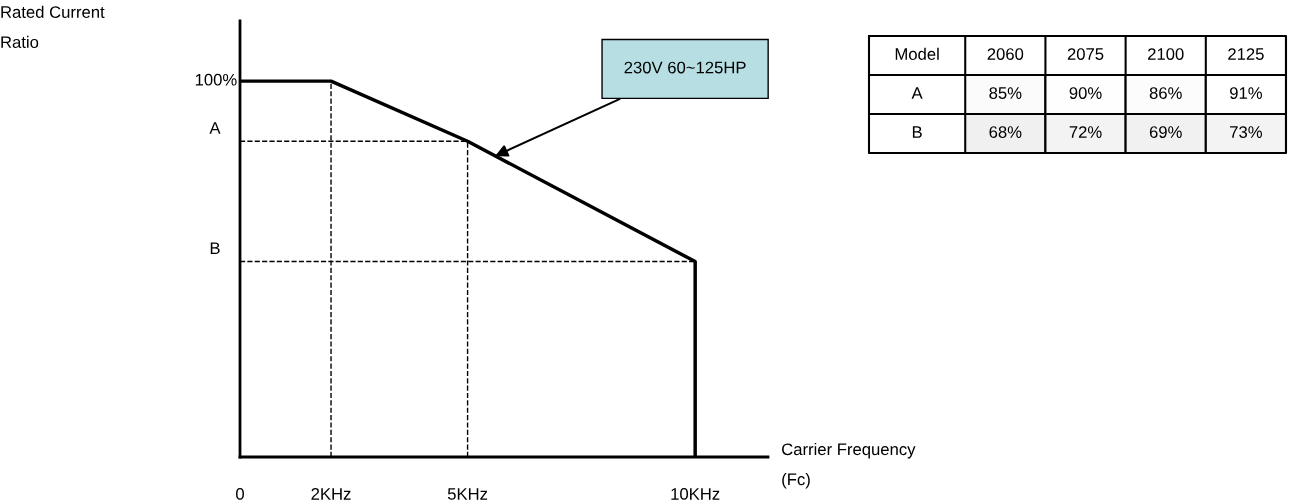  What do you see at coordinates (1005, 132) in the screenshot?
I see `data-label: 68%` at bounding box center [1005, 132].